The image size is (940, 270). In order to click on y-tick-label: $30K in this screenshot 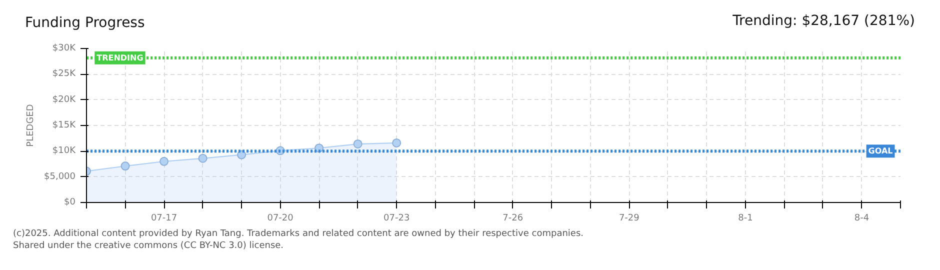, I will do `click(64, 49)`.